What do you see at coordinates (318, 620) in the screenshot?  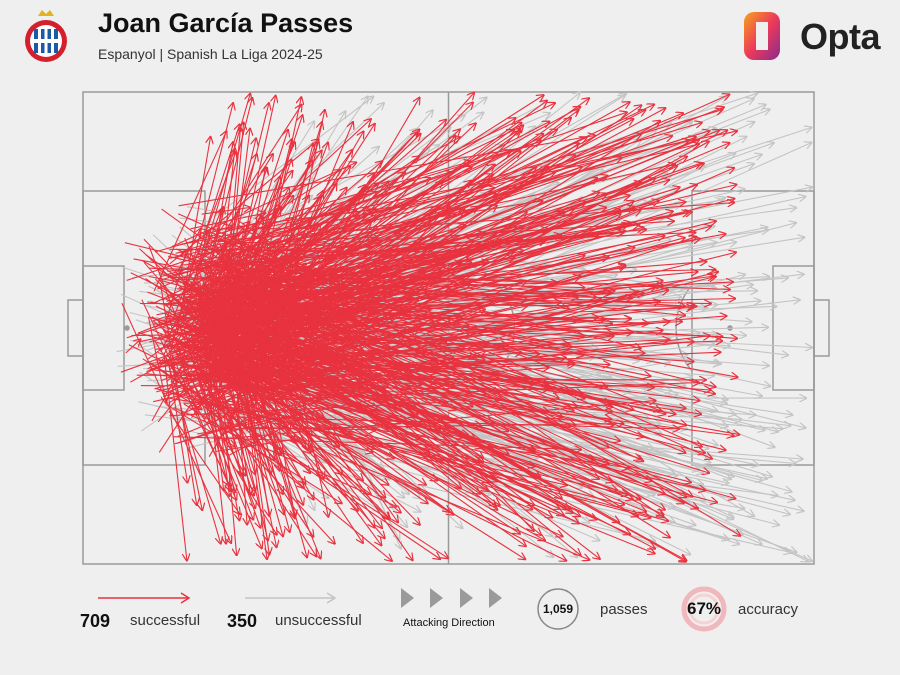 I see `unsuccessful-label: unsuccessful` at bounding box center [318, 620].